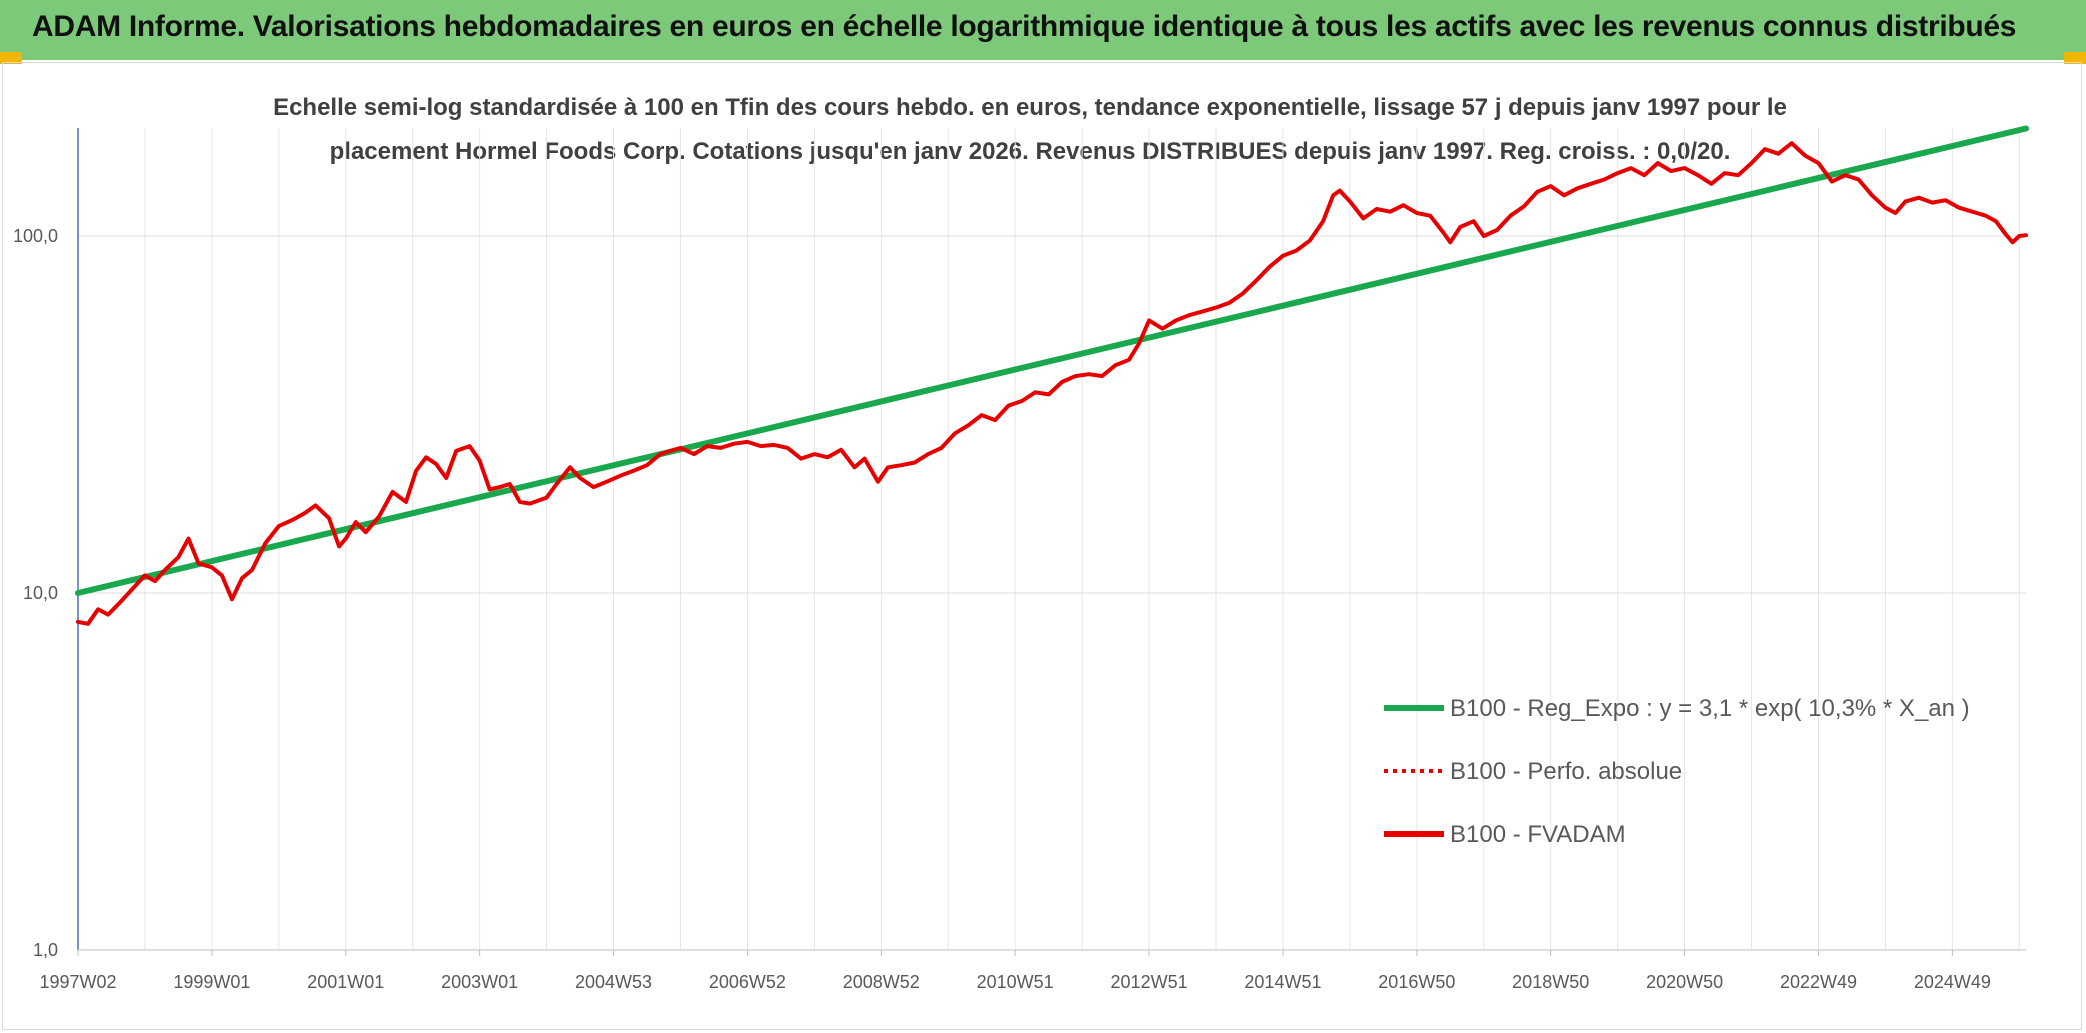 The height and width of the screenshot is (1033, 2086). What do you see at coordinates (1566, 771) in the screenshot?
I see `legend-label: B100 - Perfo. absolue` at bounding box center [1566, 771].